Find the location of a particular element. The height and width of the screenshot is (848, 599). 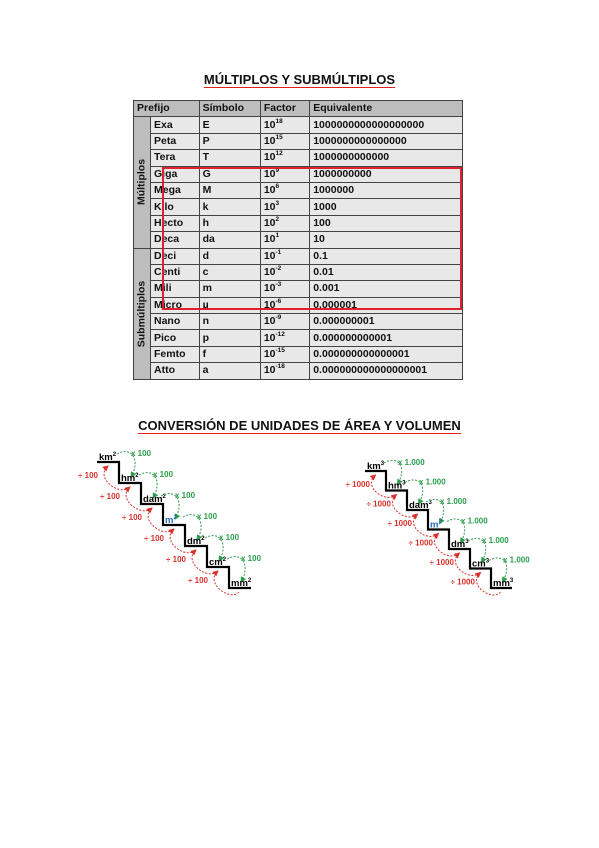

cell-symbol: c is located at coordinates (229, 272).